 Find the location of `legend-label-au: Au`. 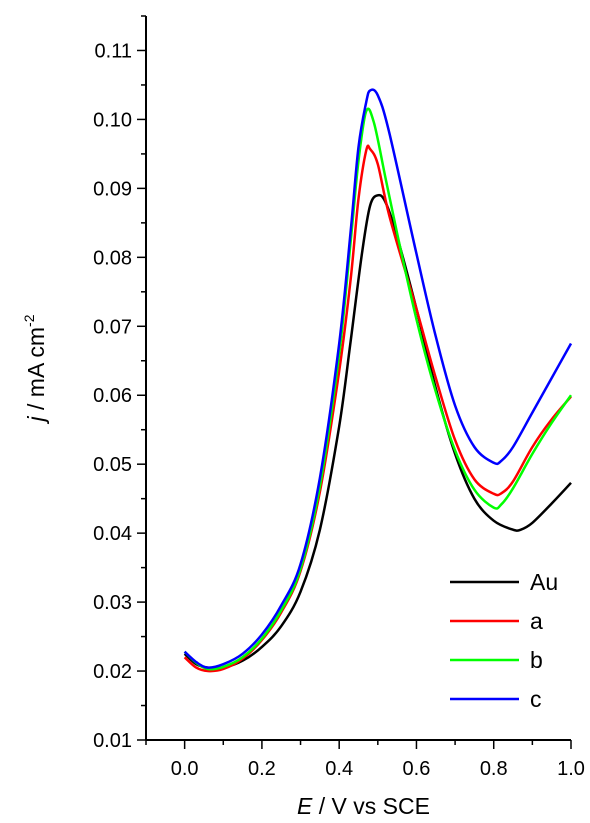

legend-label-au: Au is located at coordinates (544, 582).